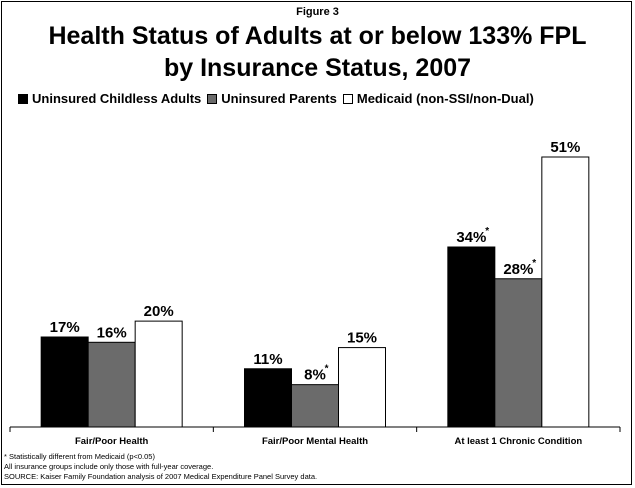 This screenshot has width=635, height=488. What do you see at coordinates (315, 375) in the screenshot?
I see `data-label: 8%` at bounding box center [315, 375].